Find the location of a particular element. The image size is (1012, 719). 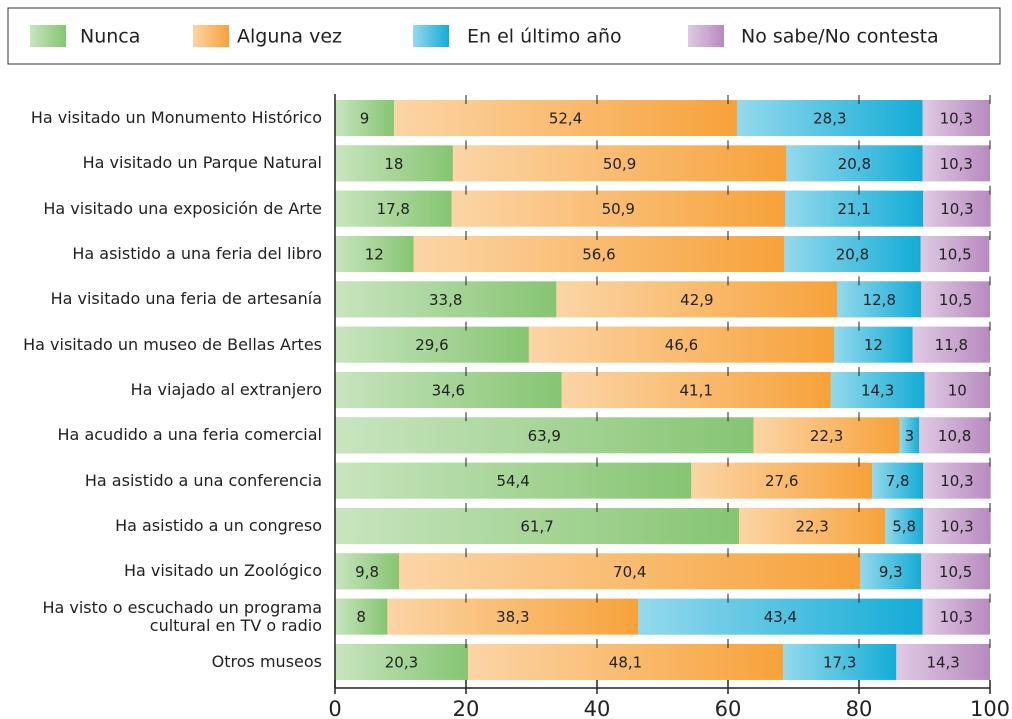

data-label: 20,3 is located at coordinates (401, 662).